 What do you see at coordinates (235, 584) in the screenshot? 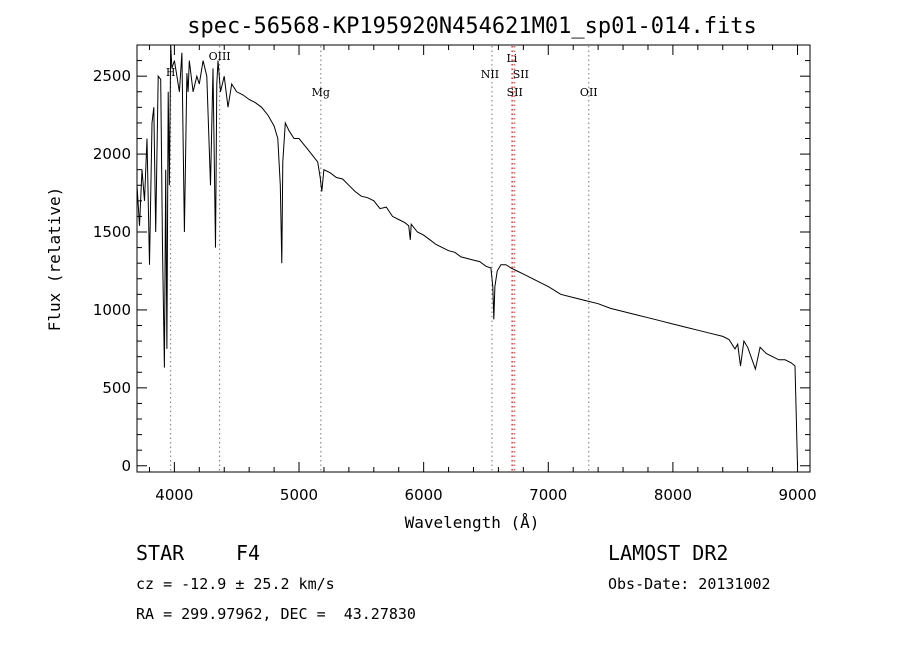
I see `cz-value: cz = -12.9 ± 25.2 km/s` at bounding box center [235, 584].